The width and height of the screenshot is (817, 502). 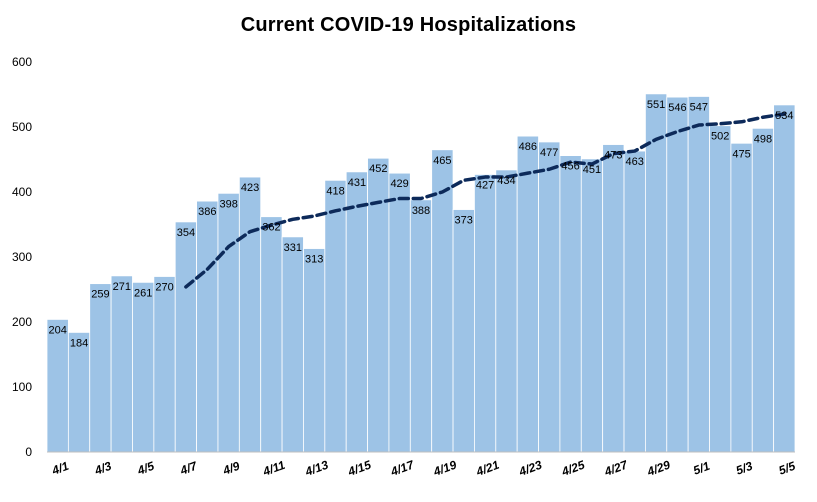 I want to click on x-tick-5-5: 5/5, so click(x=787, y=468).